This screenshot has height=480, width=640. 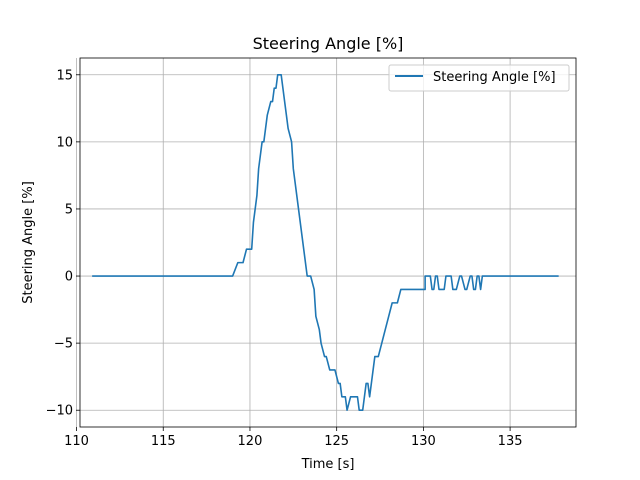 I want to click on y-tick-label: 5, so click(x=69, y=209).